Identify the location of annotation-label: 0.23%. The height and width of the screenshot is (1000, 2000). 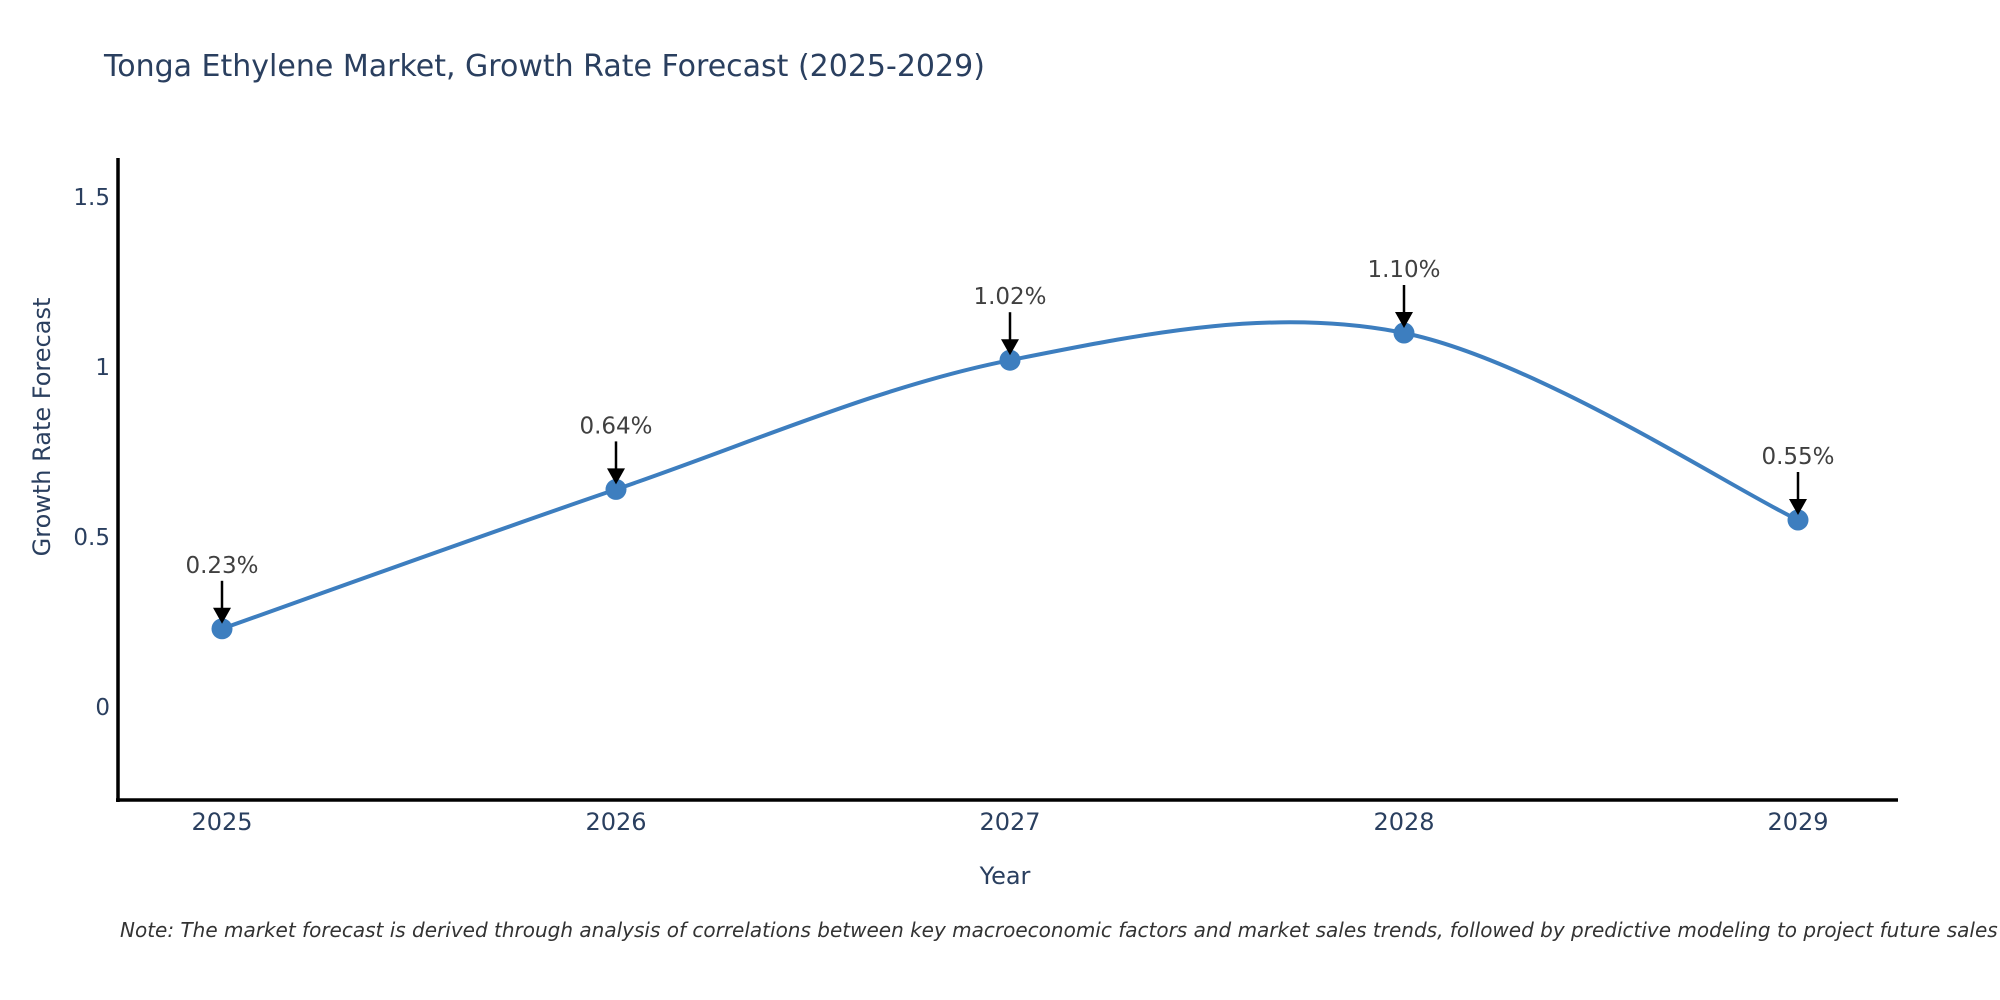
(221, 566).